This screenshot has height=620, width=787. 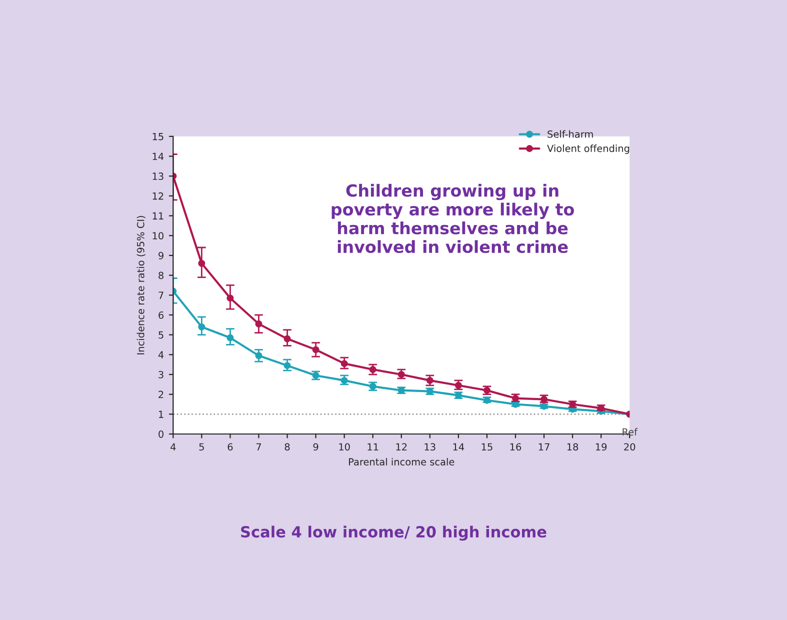 I want to click on x-tick-label: 17, so click(x=544, y=446).